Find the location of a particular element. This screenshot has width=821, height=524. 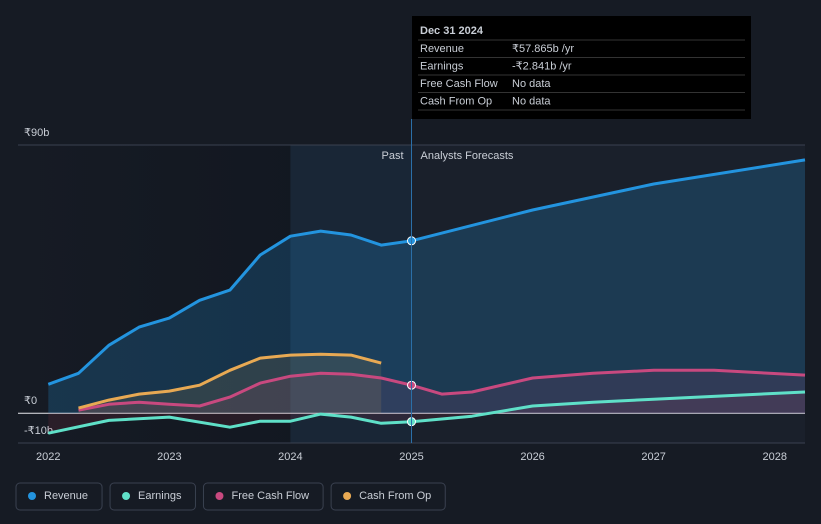

legend-label: Earnings is located at coordinates (160, 496).